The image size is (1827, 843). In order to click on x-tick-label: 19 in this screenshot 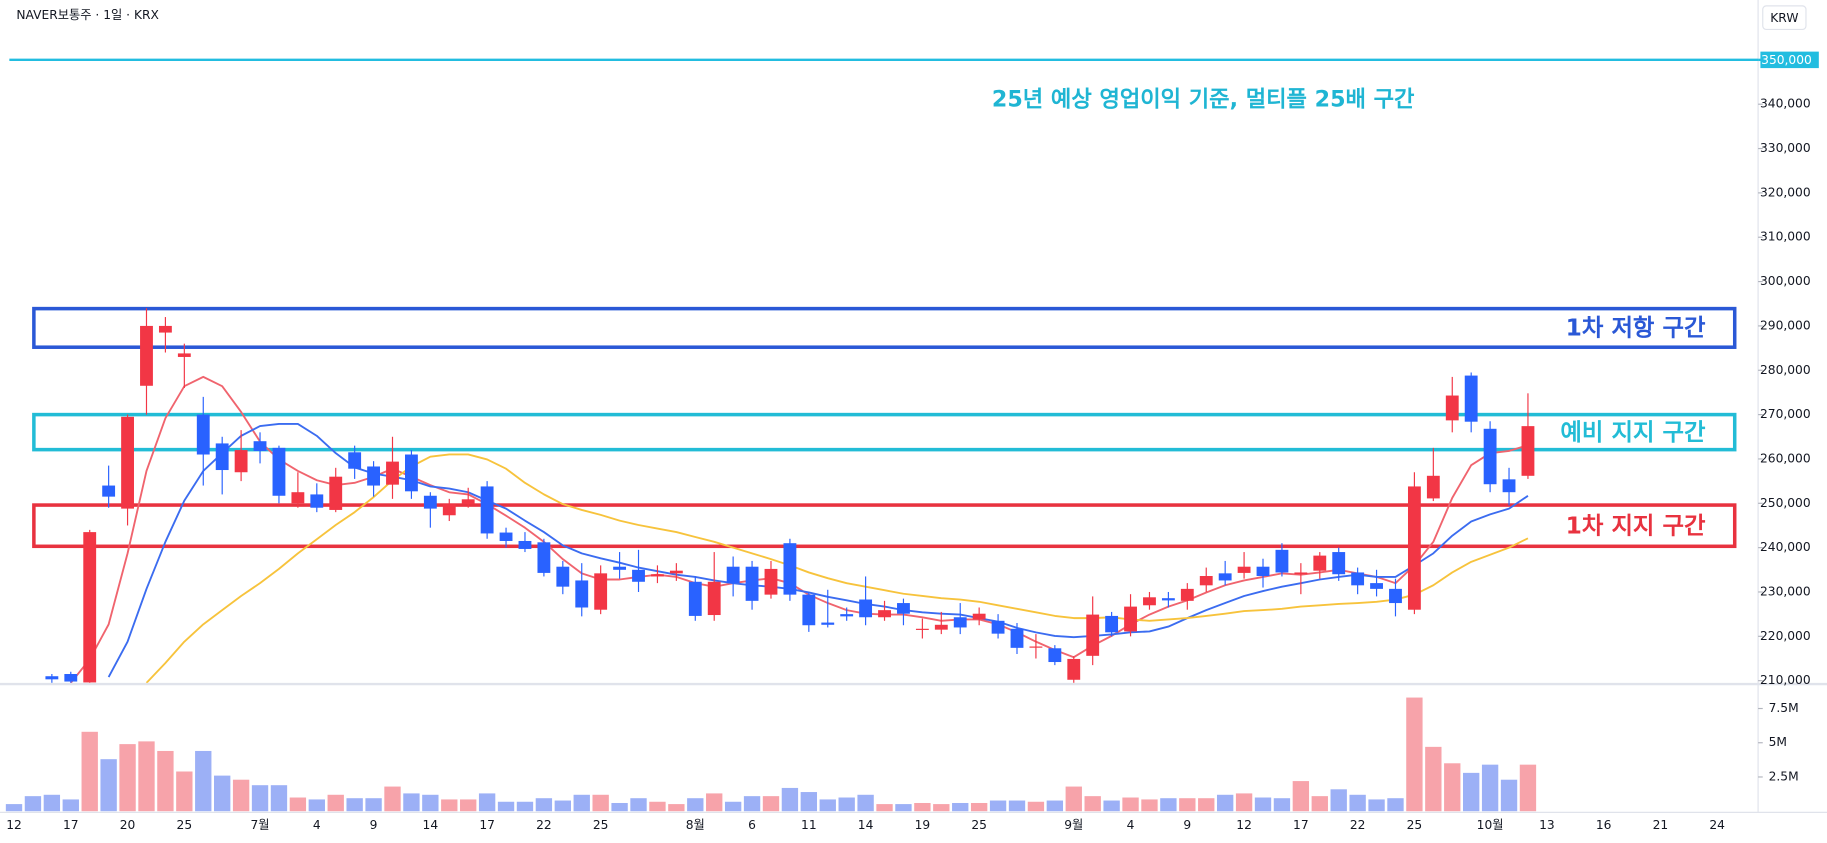, I will do `click(923, 825)`.